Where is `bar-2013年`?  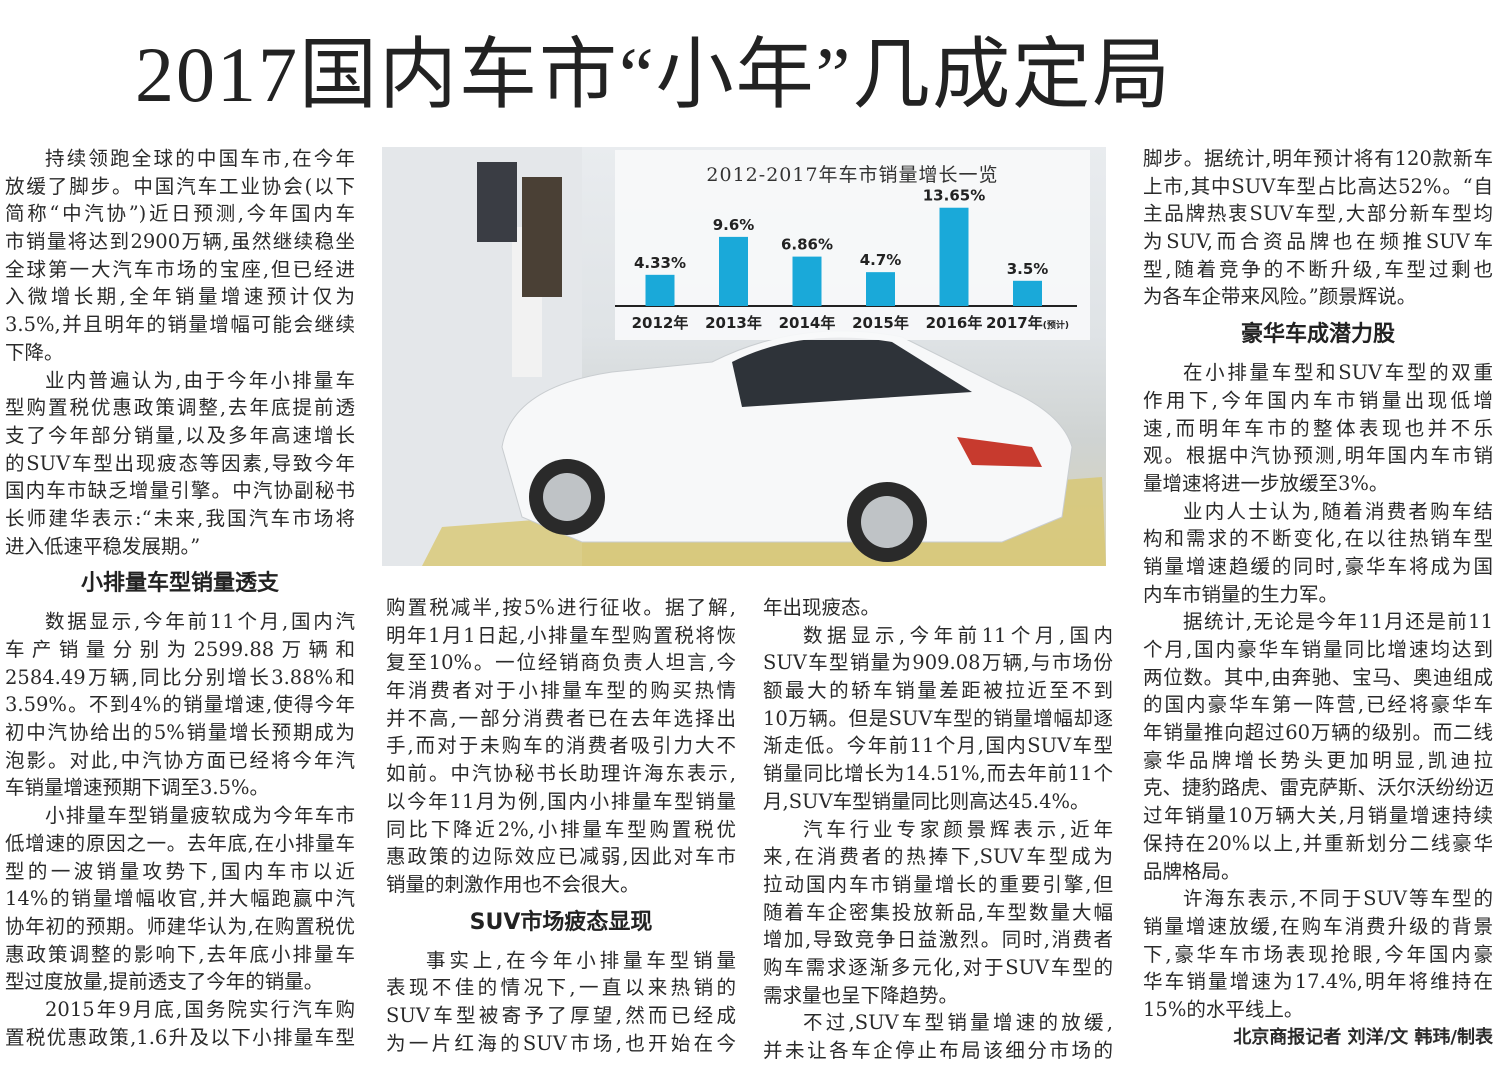 bar-2013年 is located at coordinates (733, 271).